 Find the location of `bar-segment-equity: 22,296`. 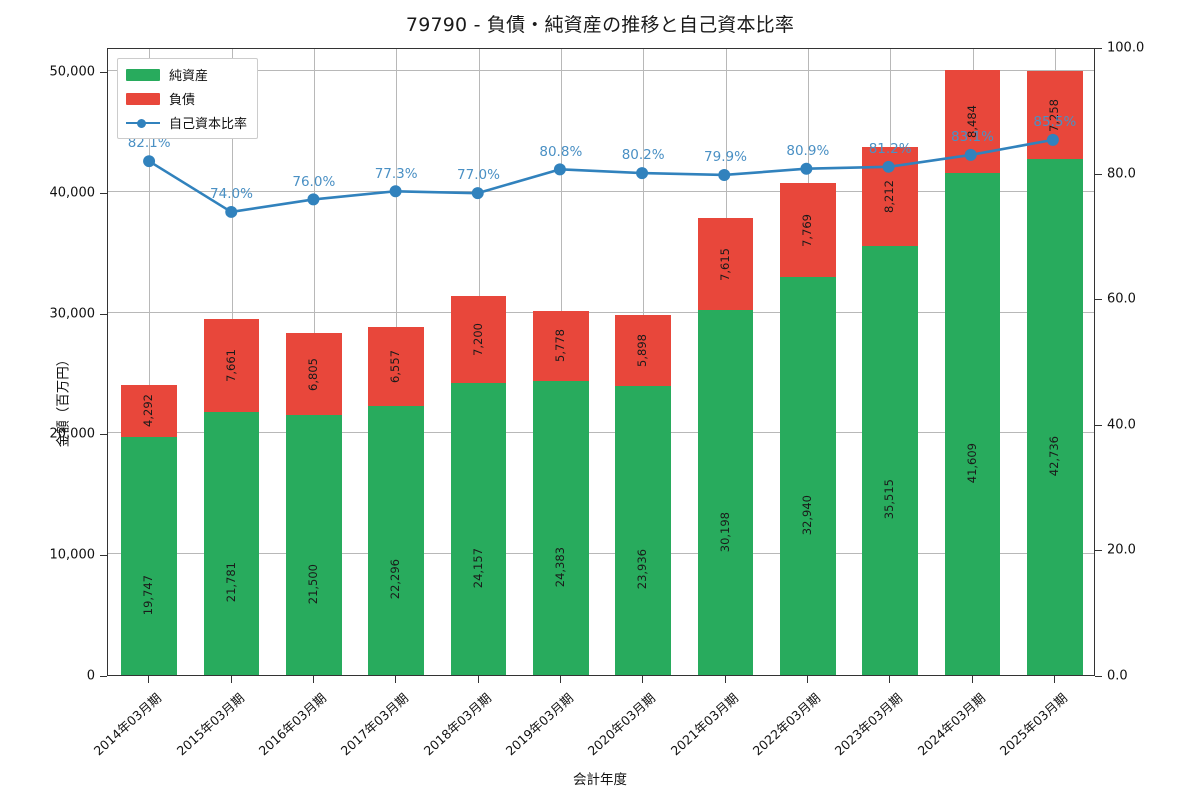

bar-segment-equity: 22,296 is located at coordinates (396, 540).